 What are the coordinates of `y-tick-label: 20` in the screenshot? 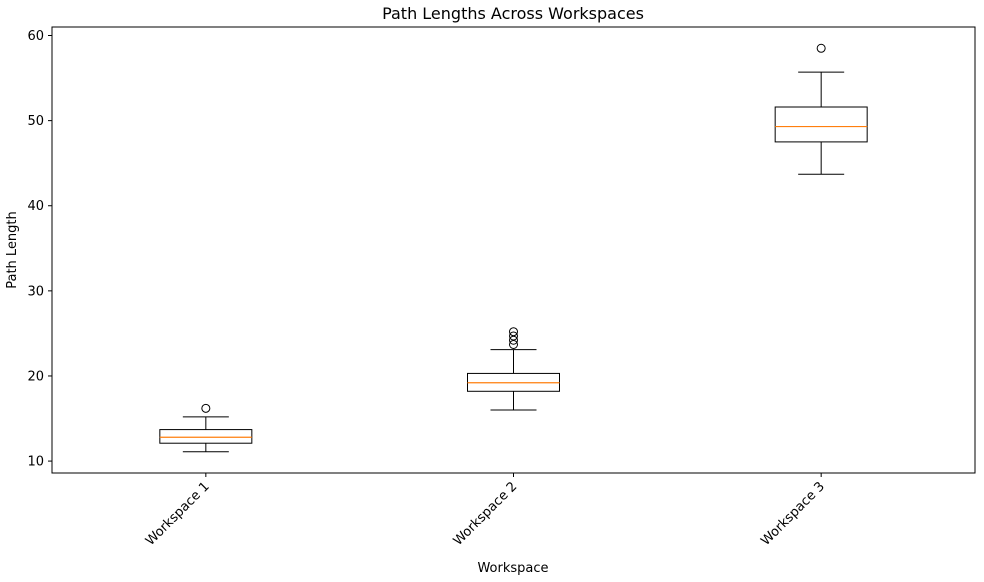 It's located at (35, 376).